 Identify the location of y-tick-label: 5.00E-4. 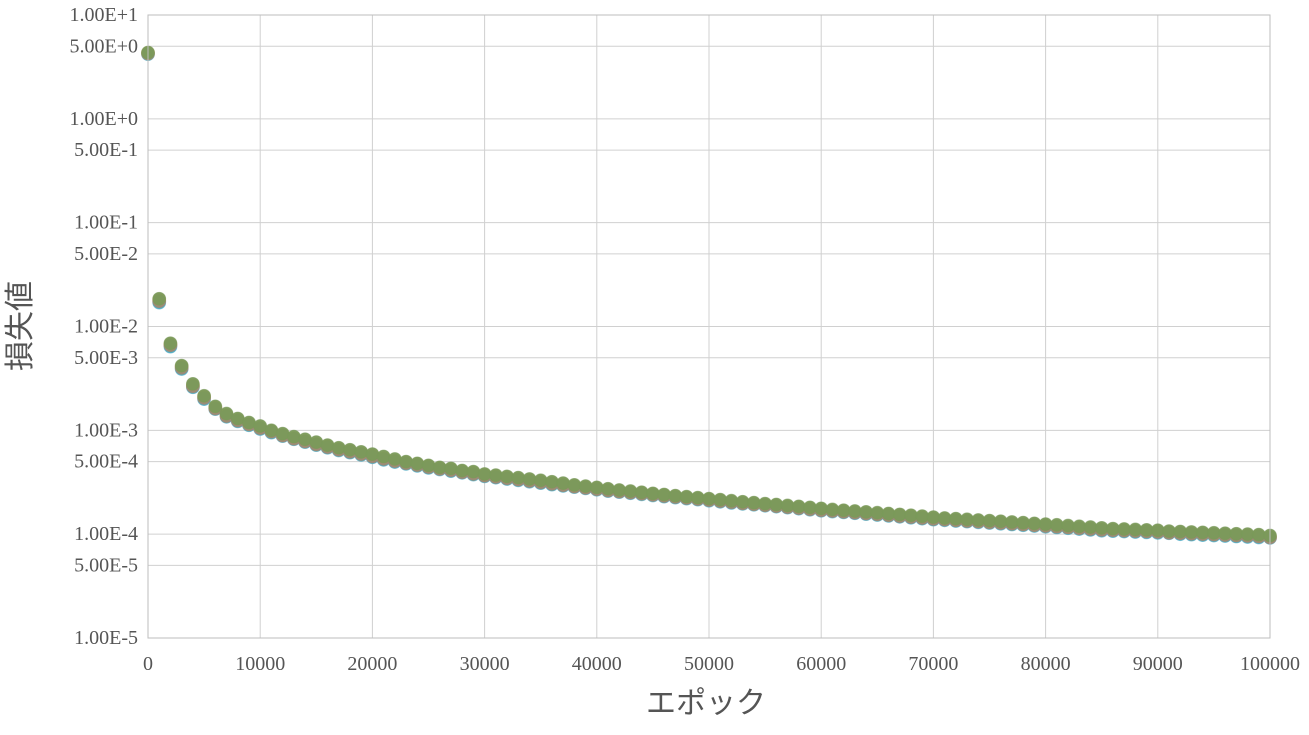
(106, 462).